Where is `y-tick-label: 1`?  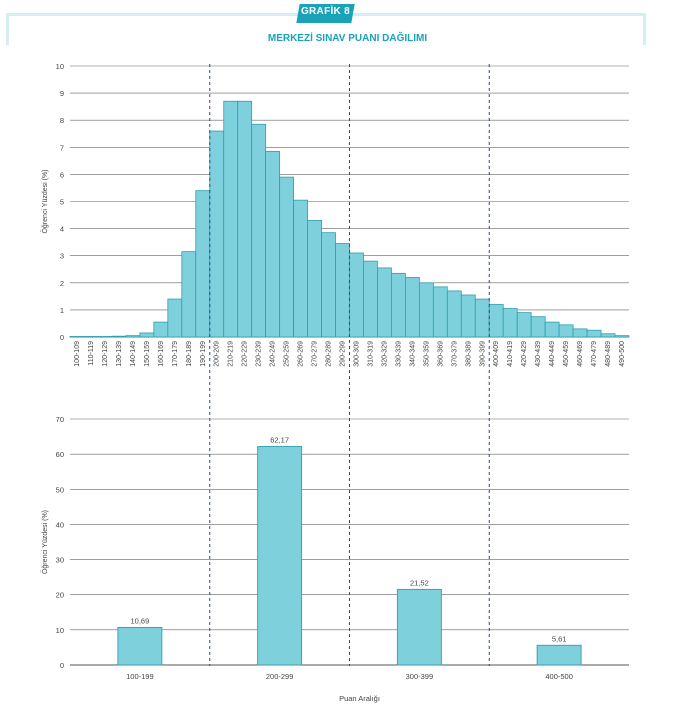
y-tick-label: 1 is located at coordinates (62, 310).